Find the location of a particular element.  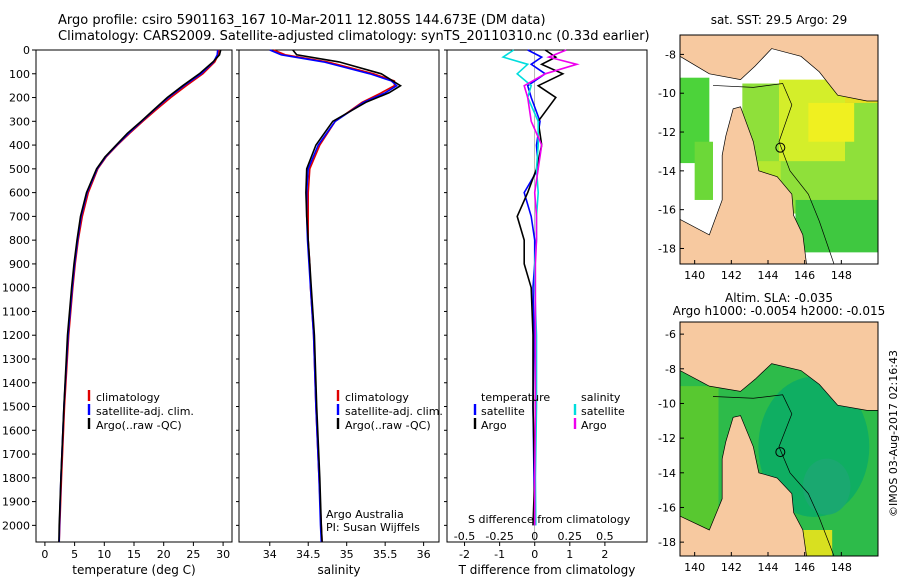

depth-tick-1700: 1700 is located at coordinates (16, 454).